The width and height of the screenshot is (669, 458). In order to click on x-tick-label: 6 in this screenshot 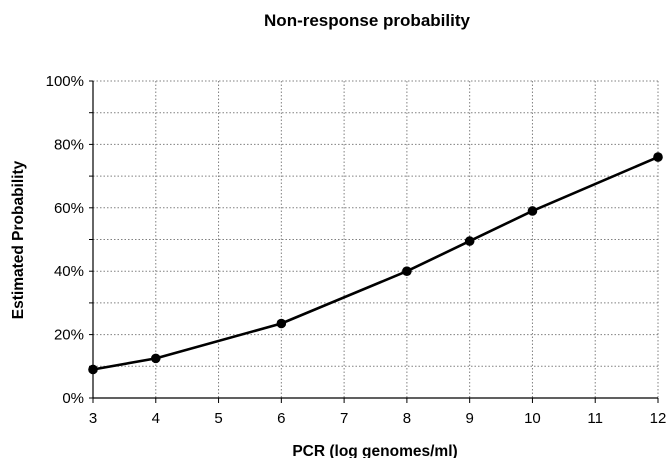, I will do `click(281, 418)`.